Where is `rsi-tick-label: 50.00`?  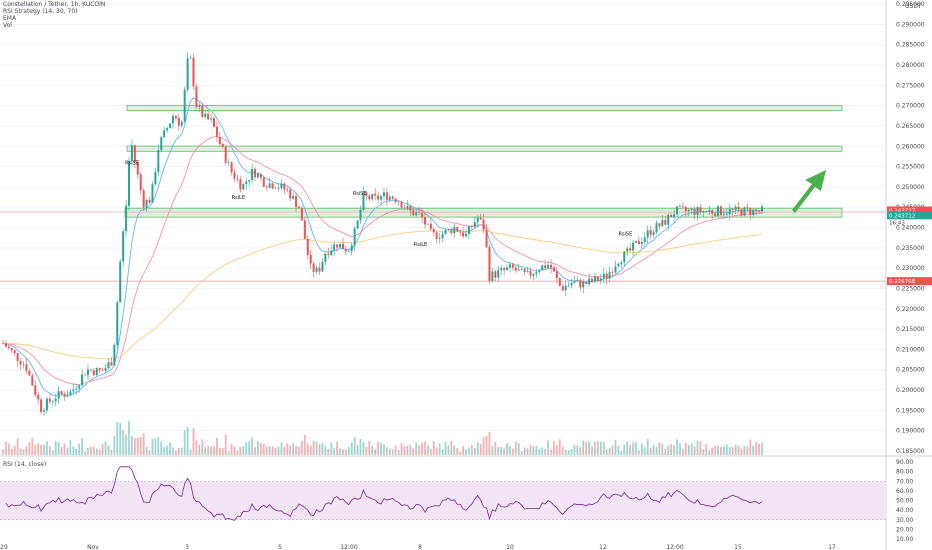 rsi-tick-label: 50.00 is located at coordinates (904, 501).